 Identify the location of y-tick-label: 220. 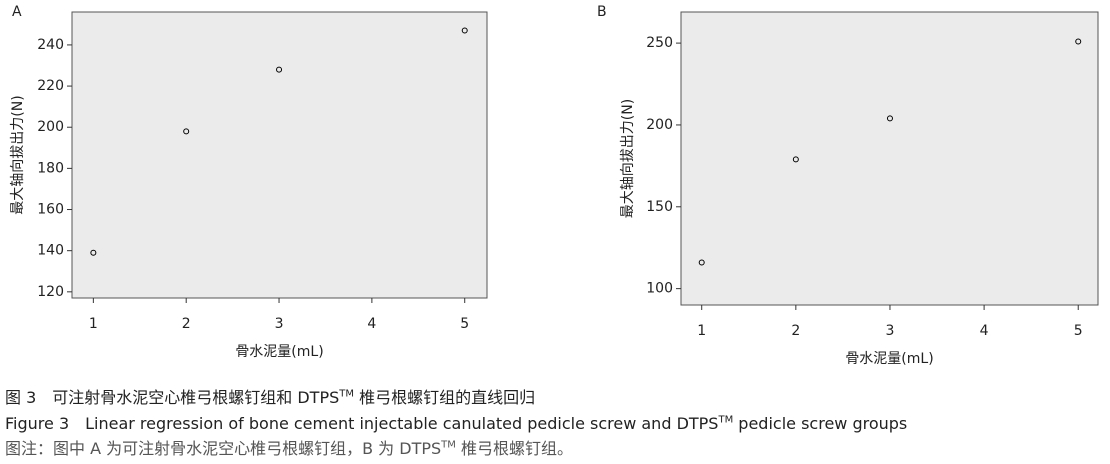
(50, 86).